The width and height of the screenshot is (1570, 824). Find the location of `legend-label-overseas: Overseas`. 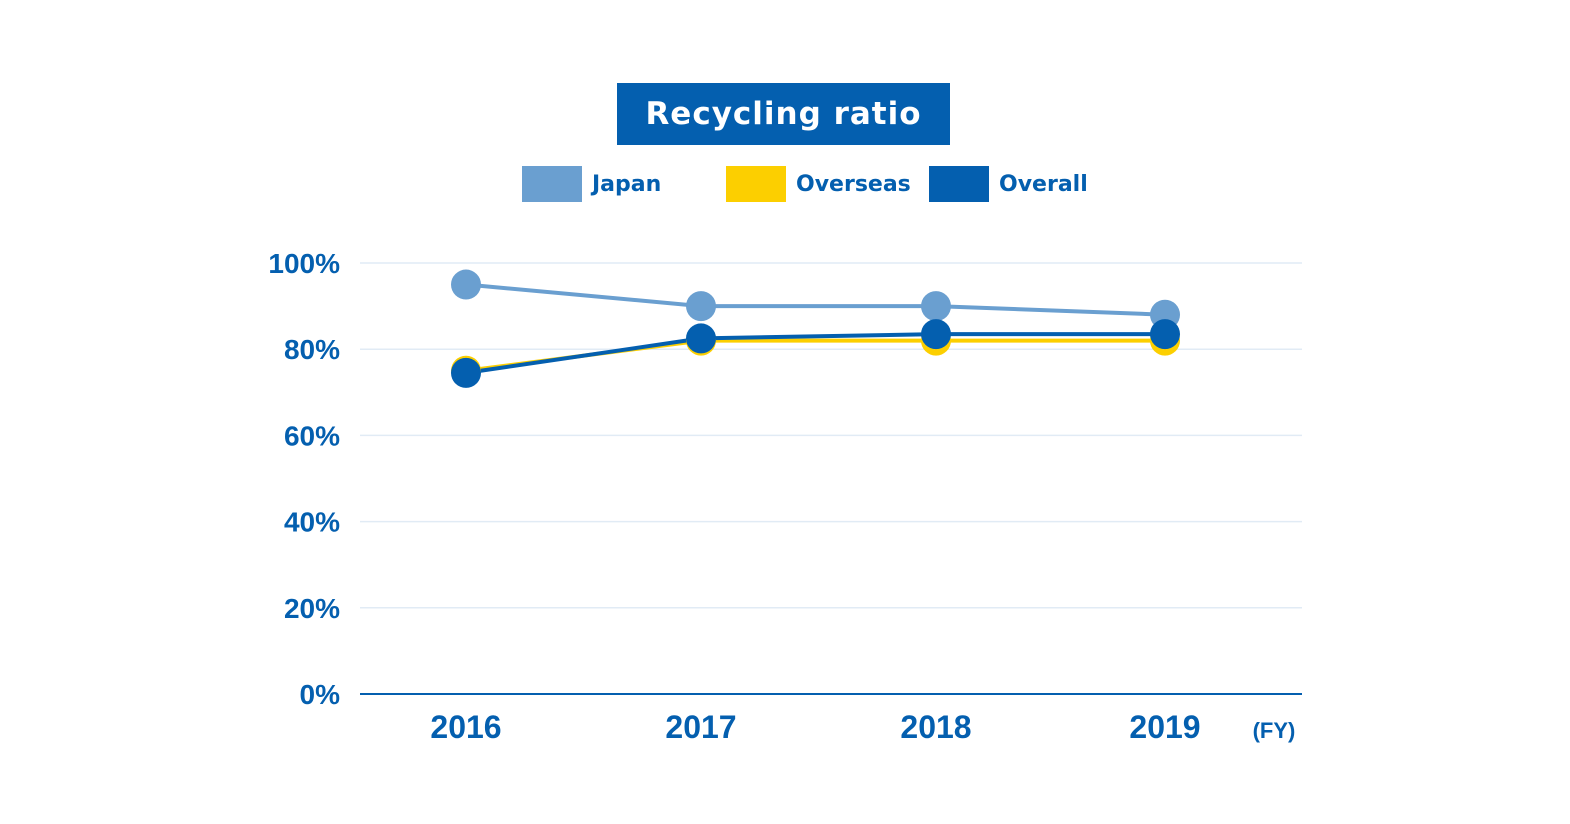

legend-label-overseas: Overseas is located at coordinates (853, 184).